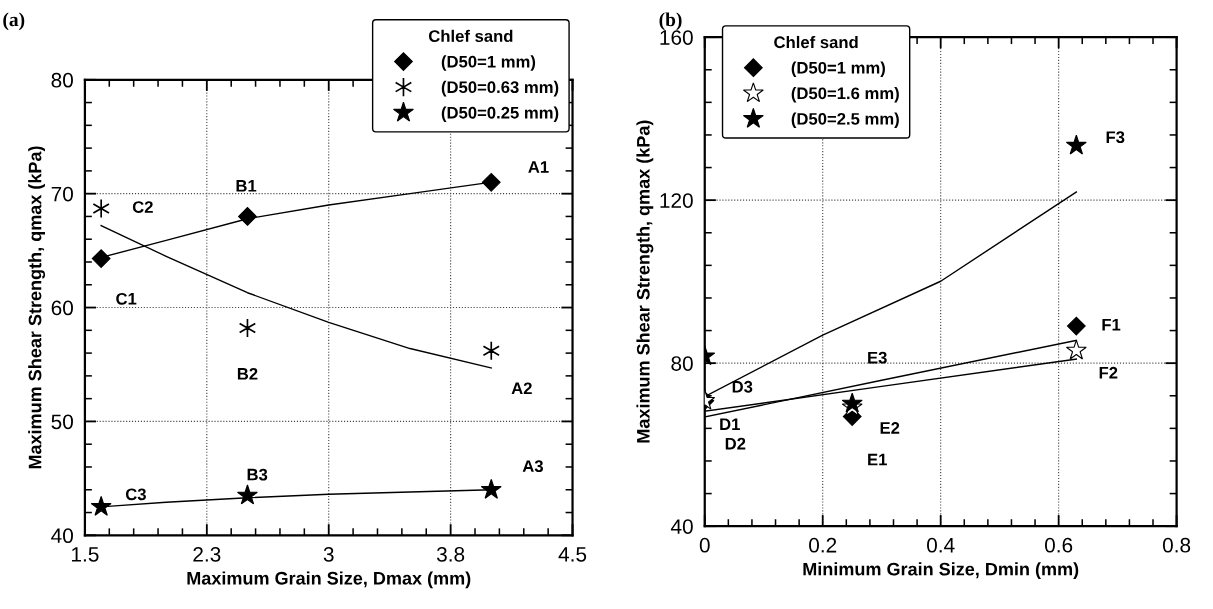 This screenshot has width=1213, height=609. Describe the element at coordinates (730, 424) in the screenshot. I see `annotation: D1` at that location.